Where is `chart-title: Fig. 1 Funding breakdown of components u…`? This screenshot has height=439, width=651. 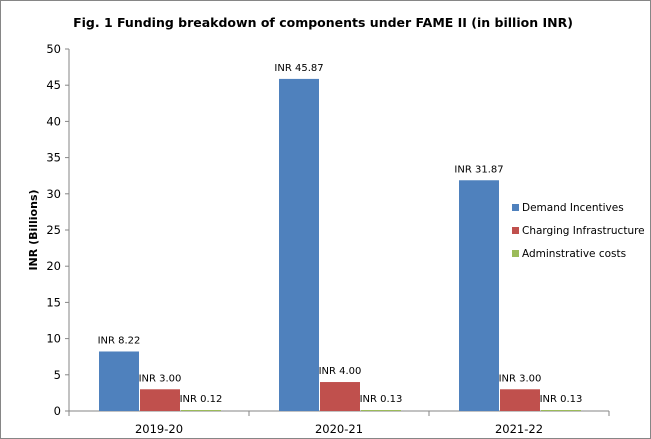
chart-title: Fig. 1 Funding breakdown of components u… is located at coordinates (323, 22).